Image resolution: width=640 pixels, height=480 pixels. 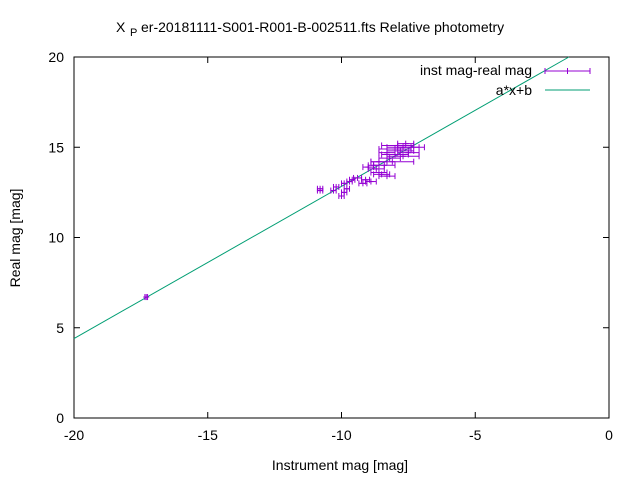 What do you see at coordinates (74, 435) in the screenshot?
I see `x-tick-label: -20` at bounding box center [74, 435].